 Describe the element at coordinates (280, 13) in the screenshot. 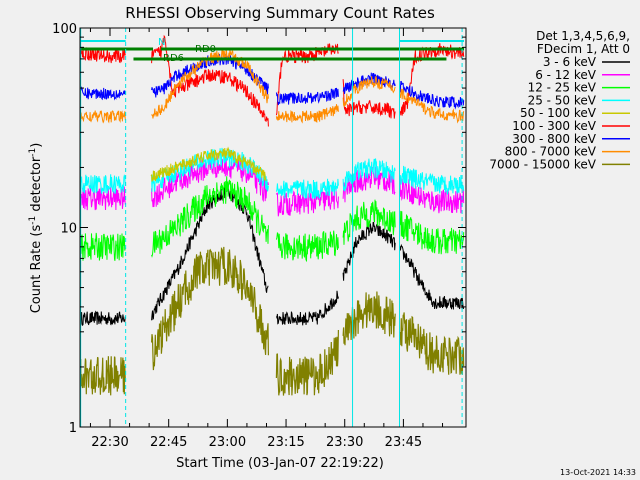

I see `chart-title: RHESSI Observing Summary Count Rates` at that location.